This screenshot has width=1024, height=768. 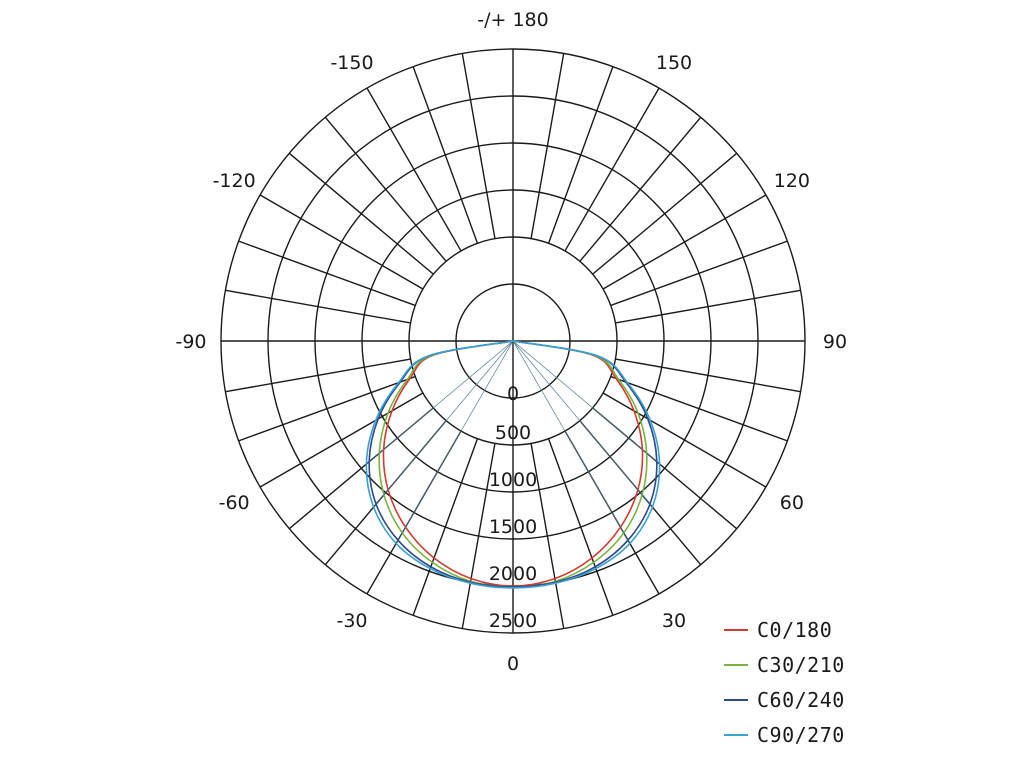 I want to click on angle-label: -120, so click(x=234, y=181).